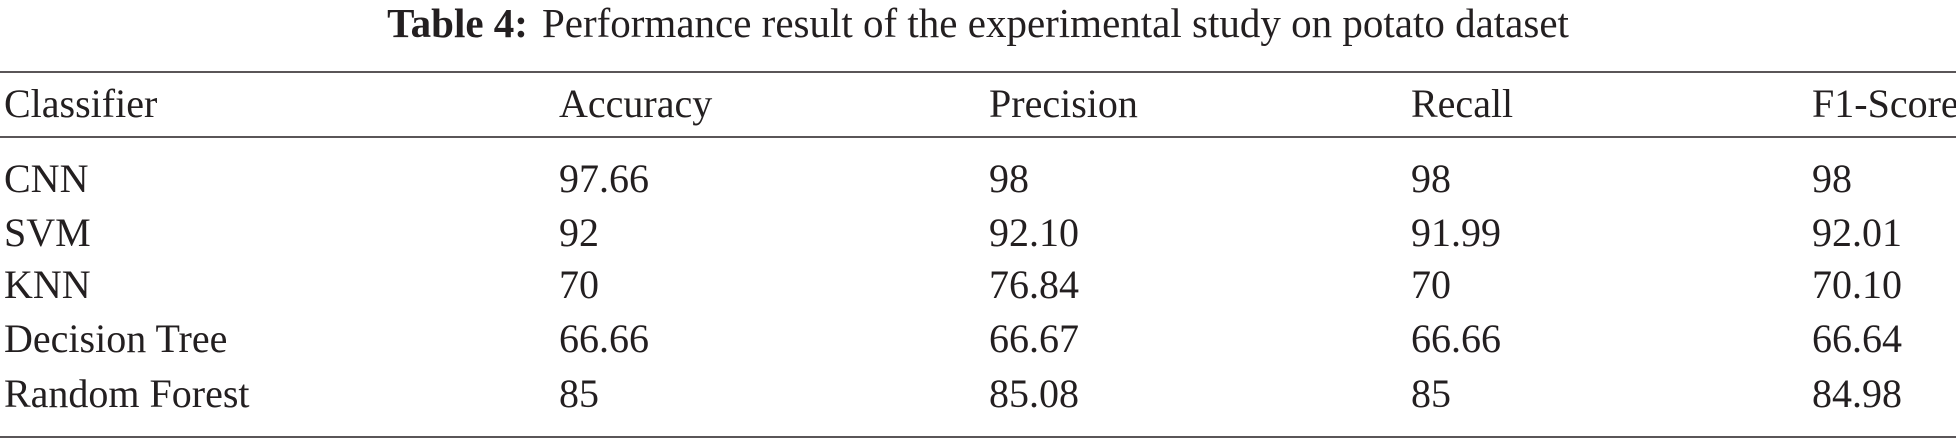  What do you see at coordinates (47, 232) in the screenshot?
I see `row-label: SVM` at bounding box center [47, 232].